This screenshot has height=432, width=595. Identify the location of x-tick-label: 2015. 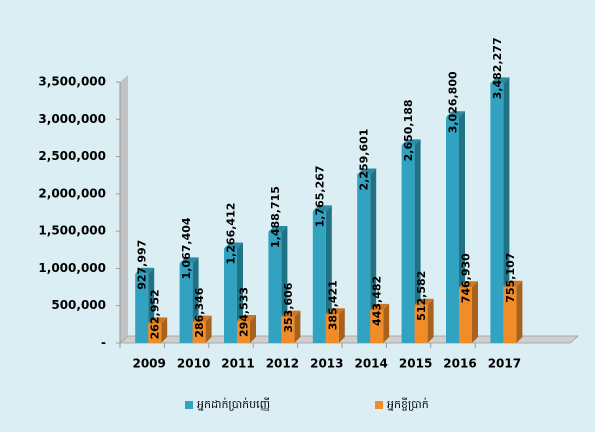
(415, 364).